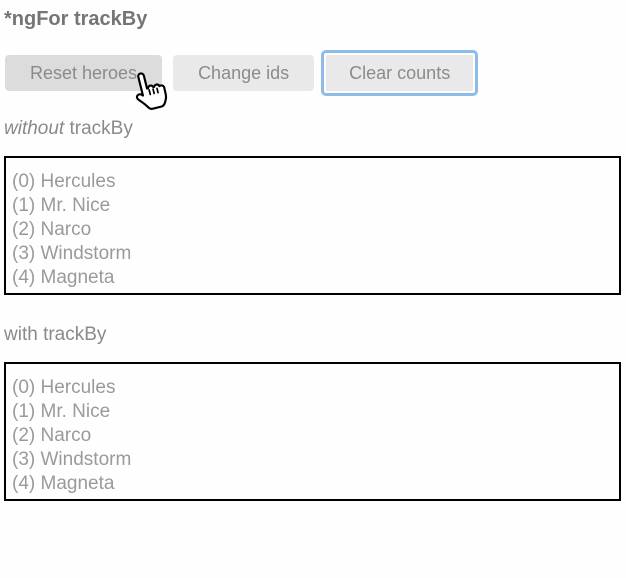  I want to click on clear-counts-button: Clear counts, so click(400, 73).